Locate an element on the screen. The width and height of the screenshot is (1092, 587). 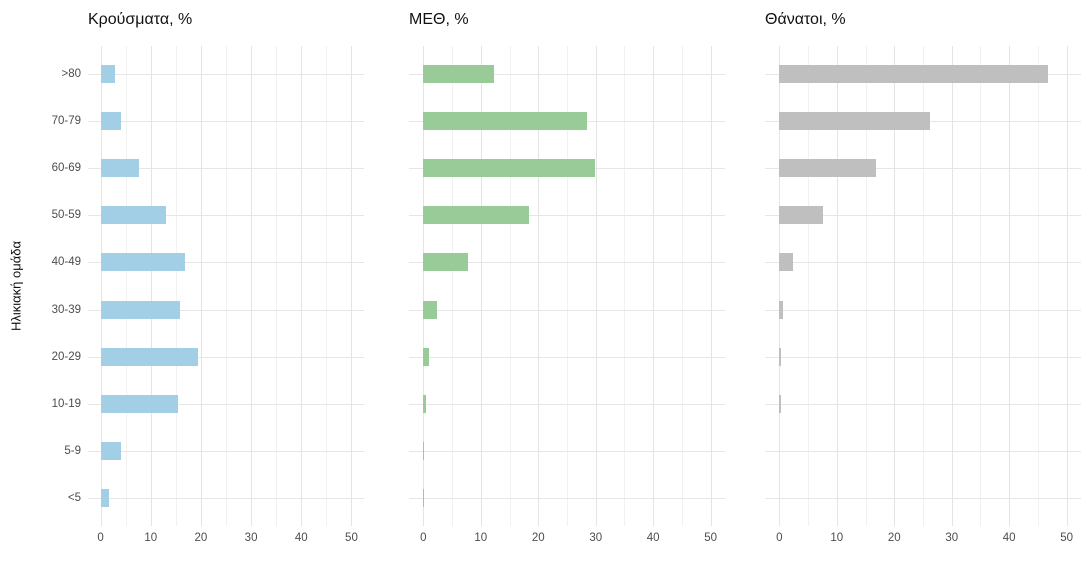
y-tick-label: 20-29 is located at coordinates (66, 356).